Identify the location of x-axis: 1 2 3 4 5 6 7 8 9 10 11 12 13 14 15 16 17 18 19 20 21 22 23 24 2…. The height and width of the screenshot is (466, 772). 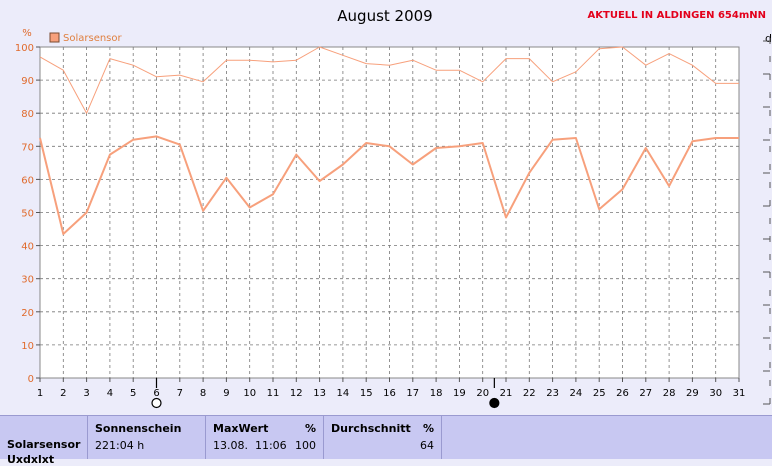
(391, 388).